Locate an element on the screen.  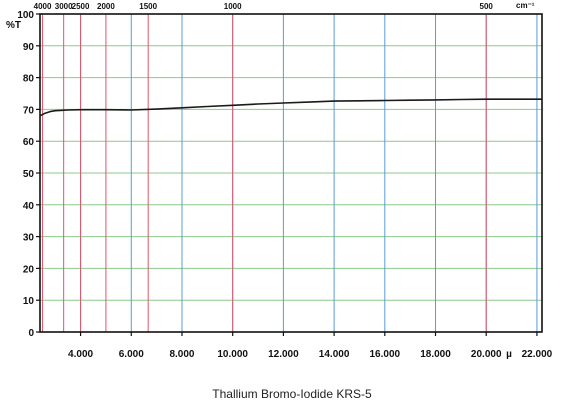
wavenumber-label-1500: 1500 is located at coordinates (148, 6).